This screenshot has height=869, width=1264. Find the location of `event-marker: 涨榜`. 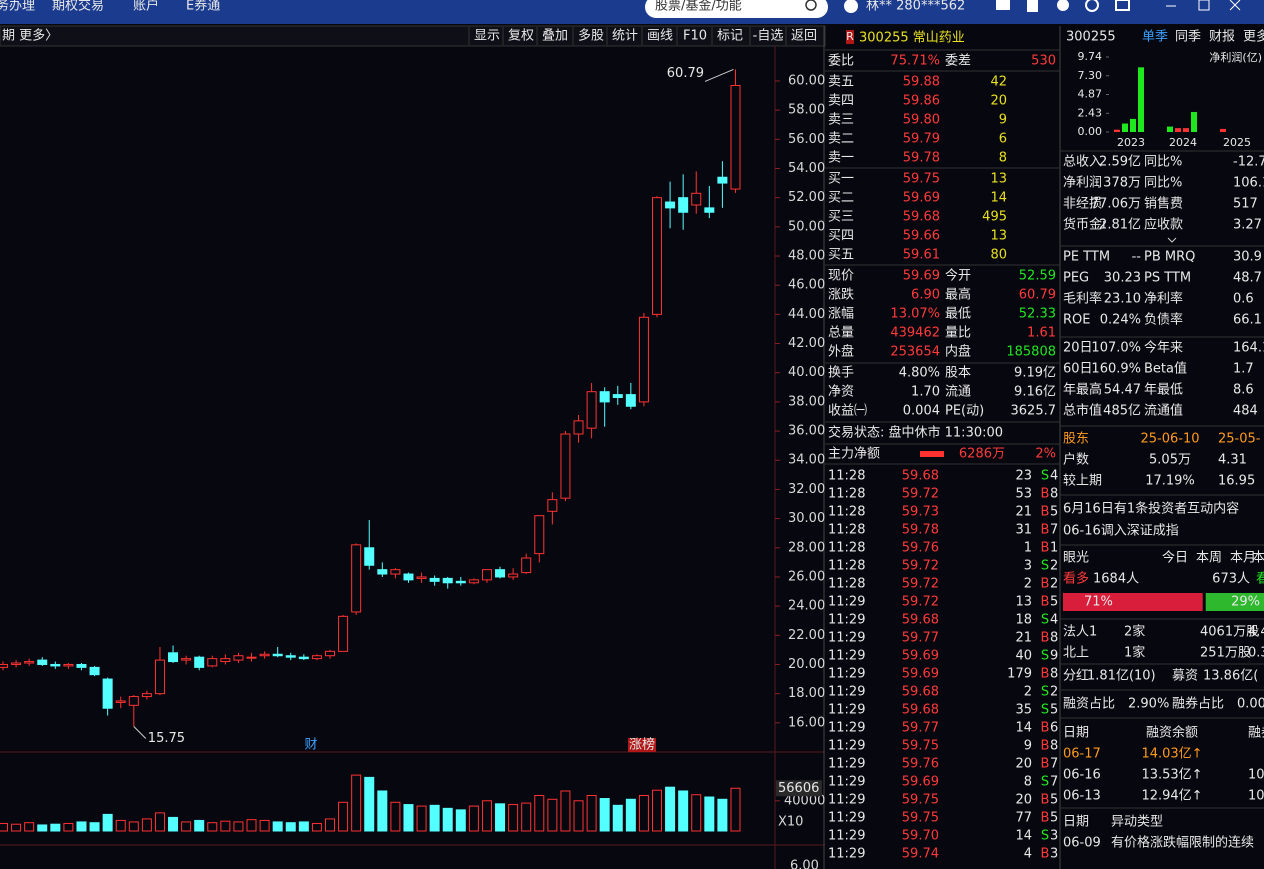

event-marker: 涨榜 is located at coordinates (642, 745).